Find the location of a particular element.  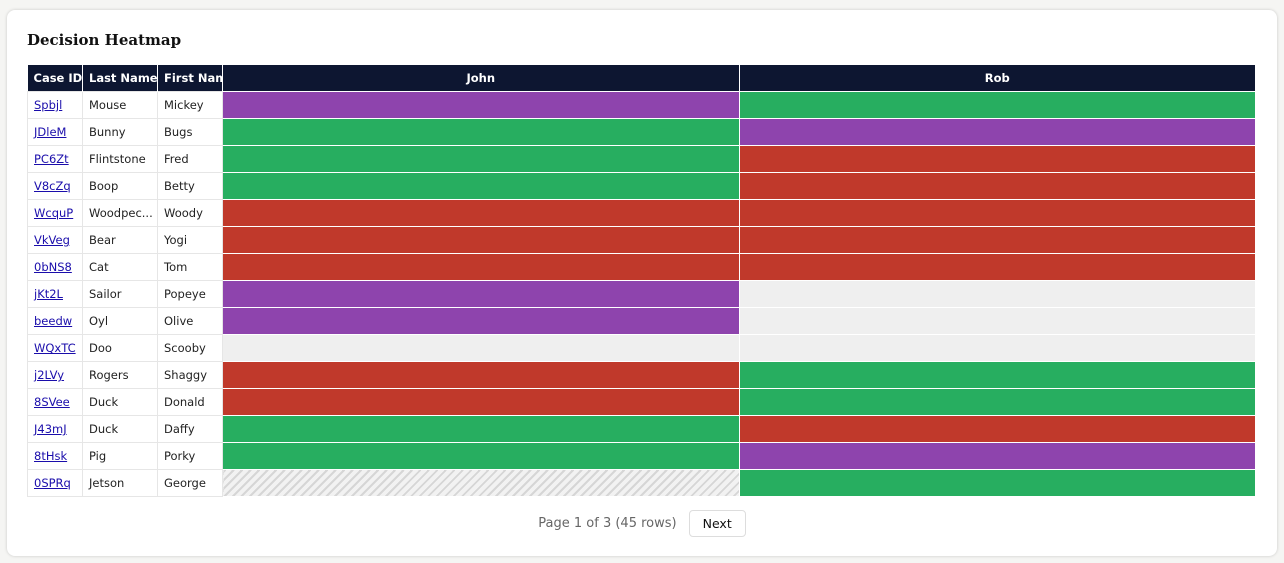

cell: WcquP is located at coordinates (55, 213).